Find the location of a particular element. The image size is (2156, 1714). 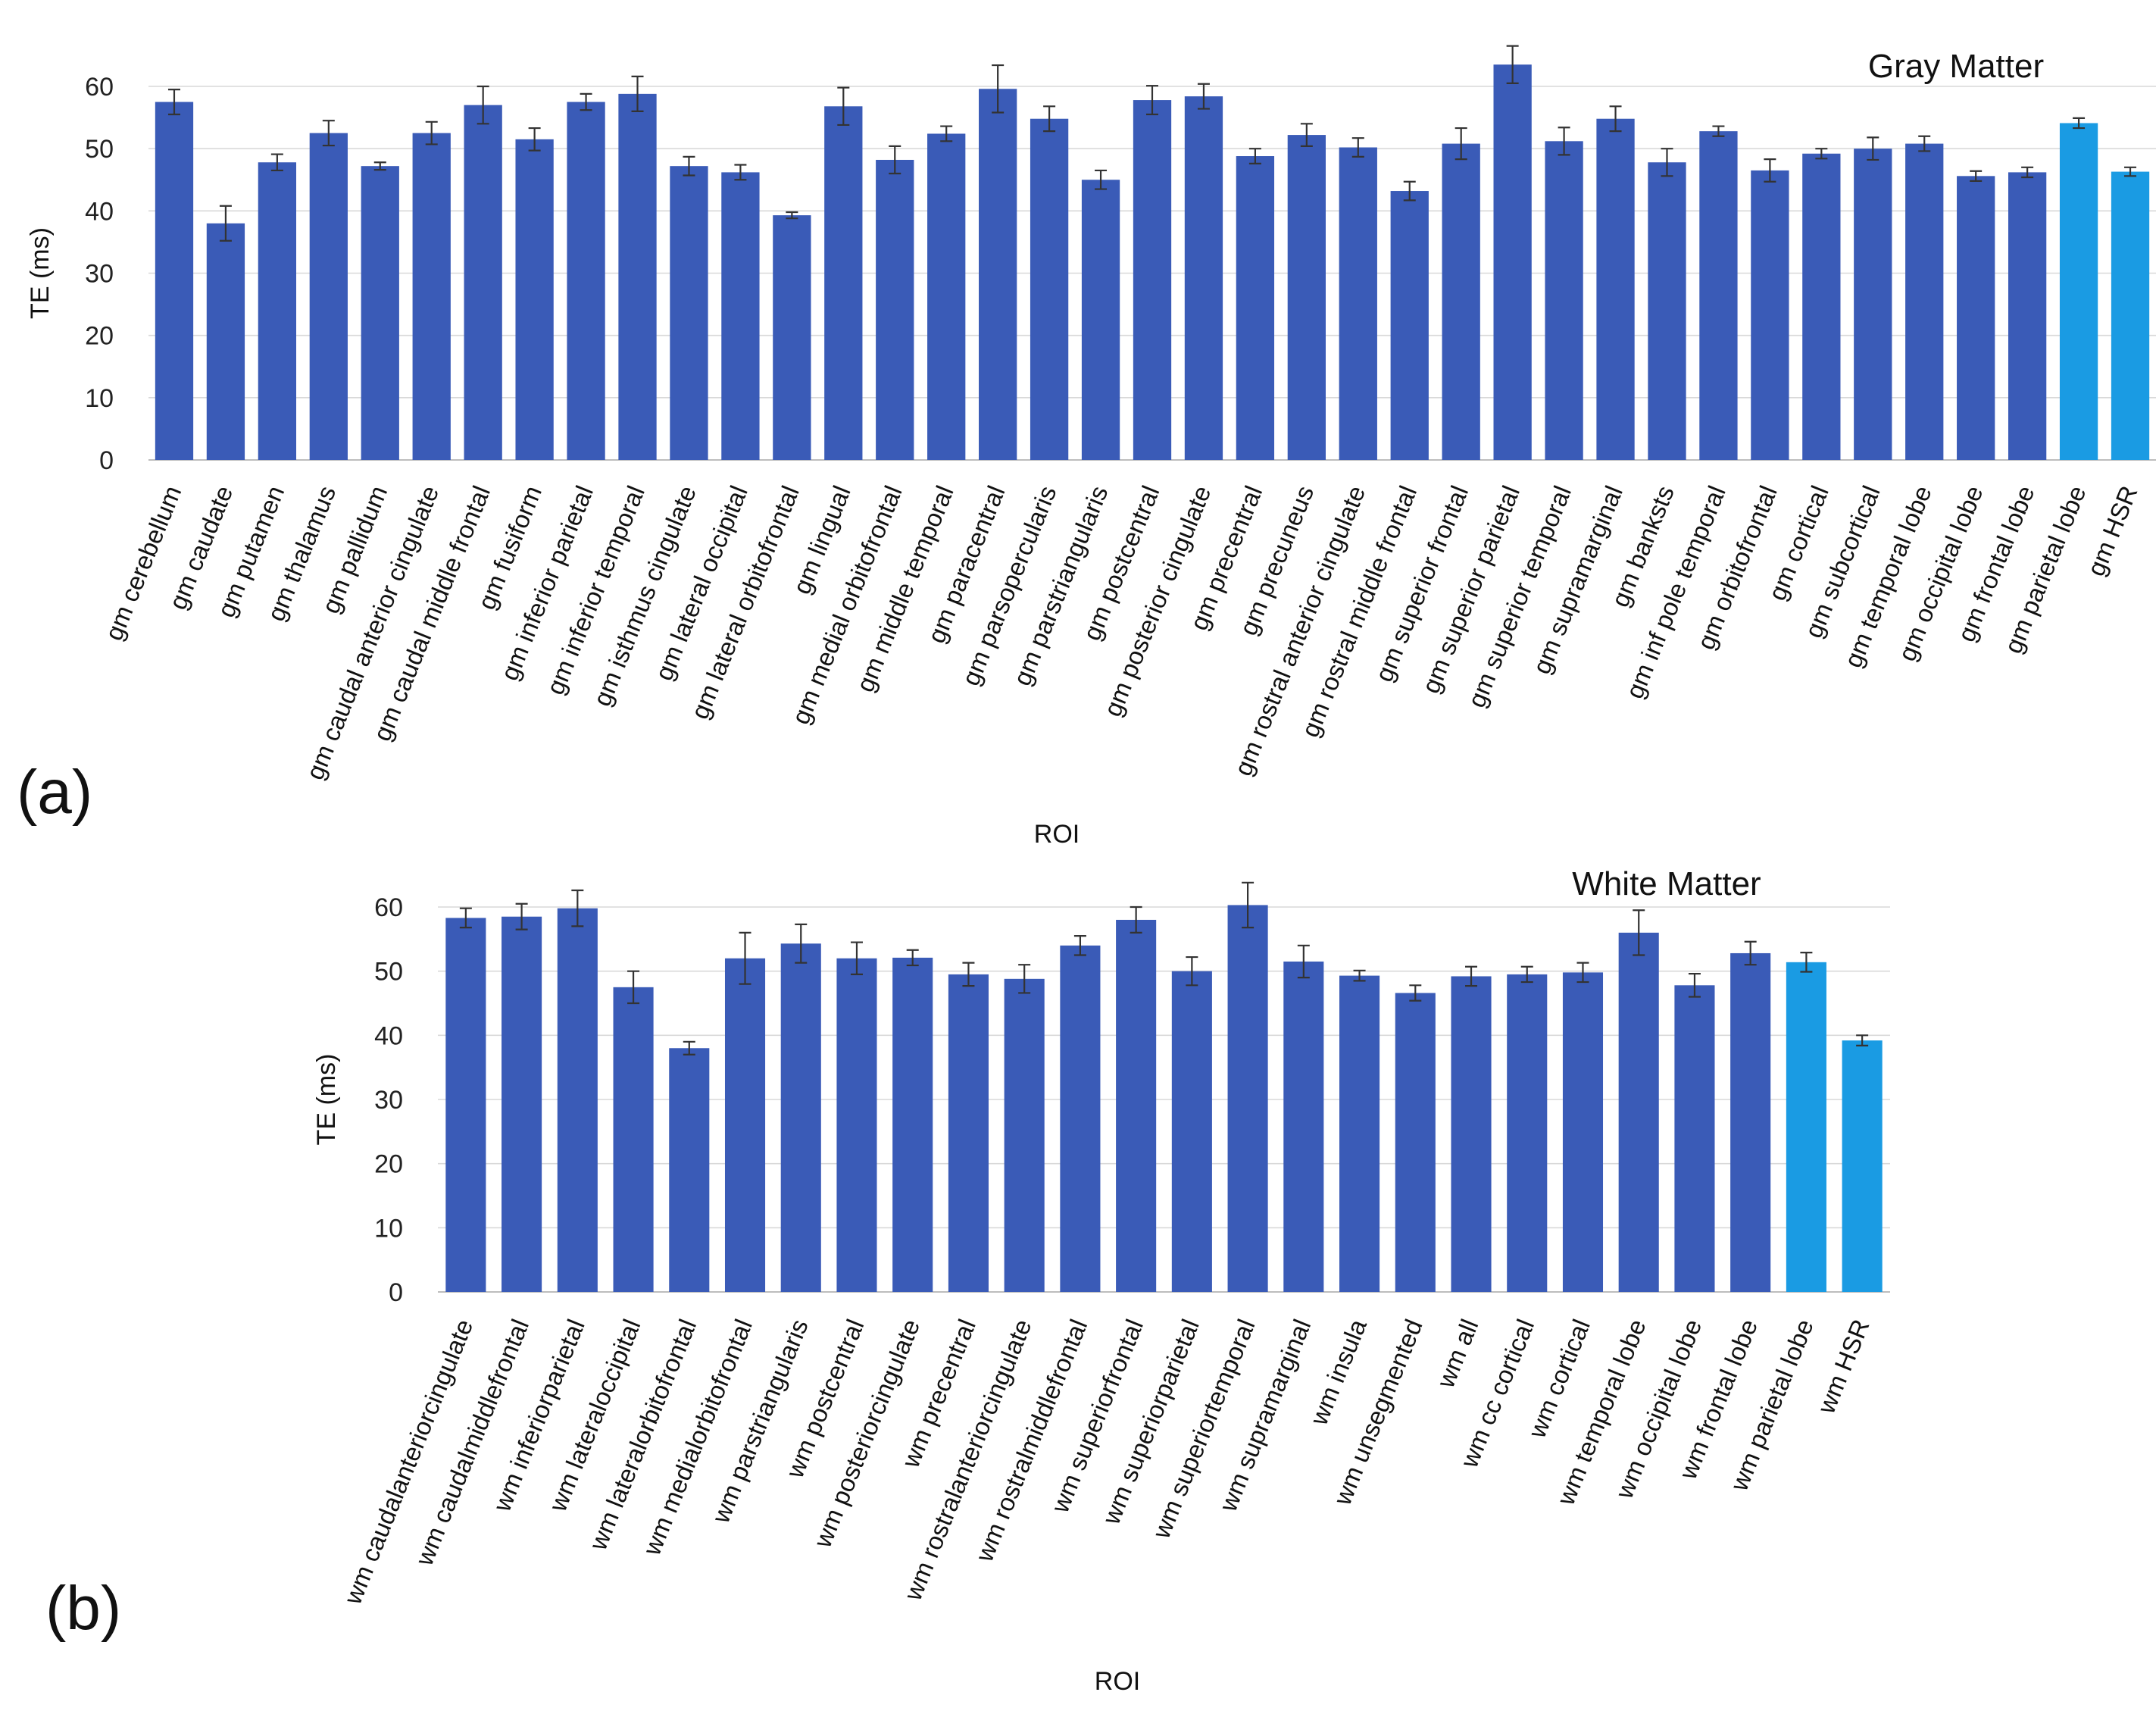

error-bar-wm-caudalmiddlefrontal is located at coordinates (522, 916).